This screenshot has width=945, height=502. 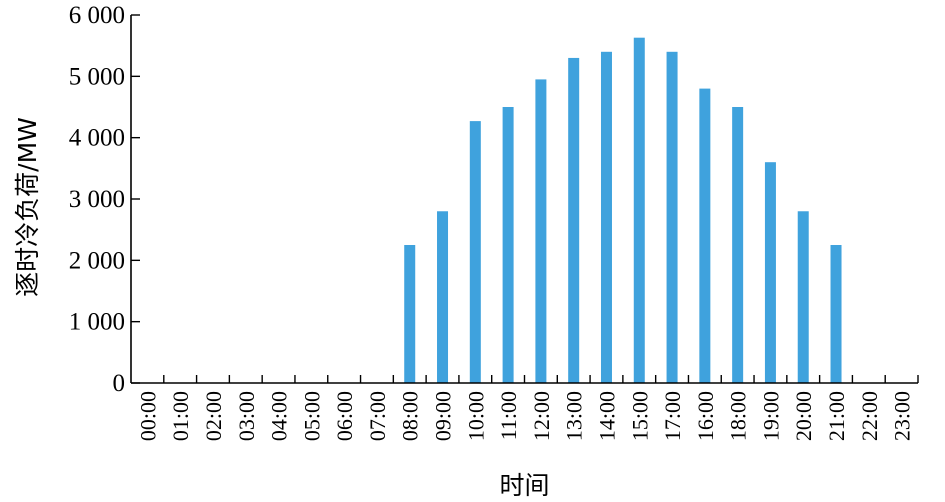 I want to click on x-tick-label: 15:00, so click(x=639, y=416).